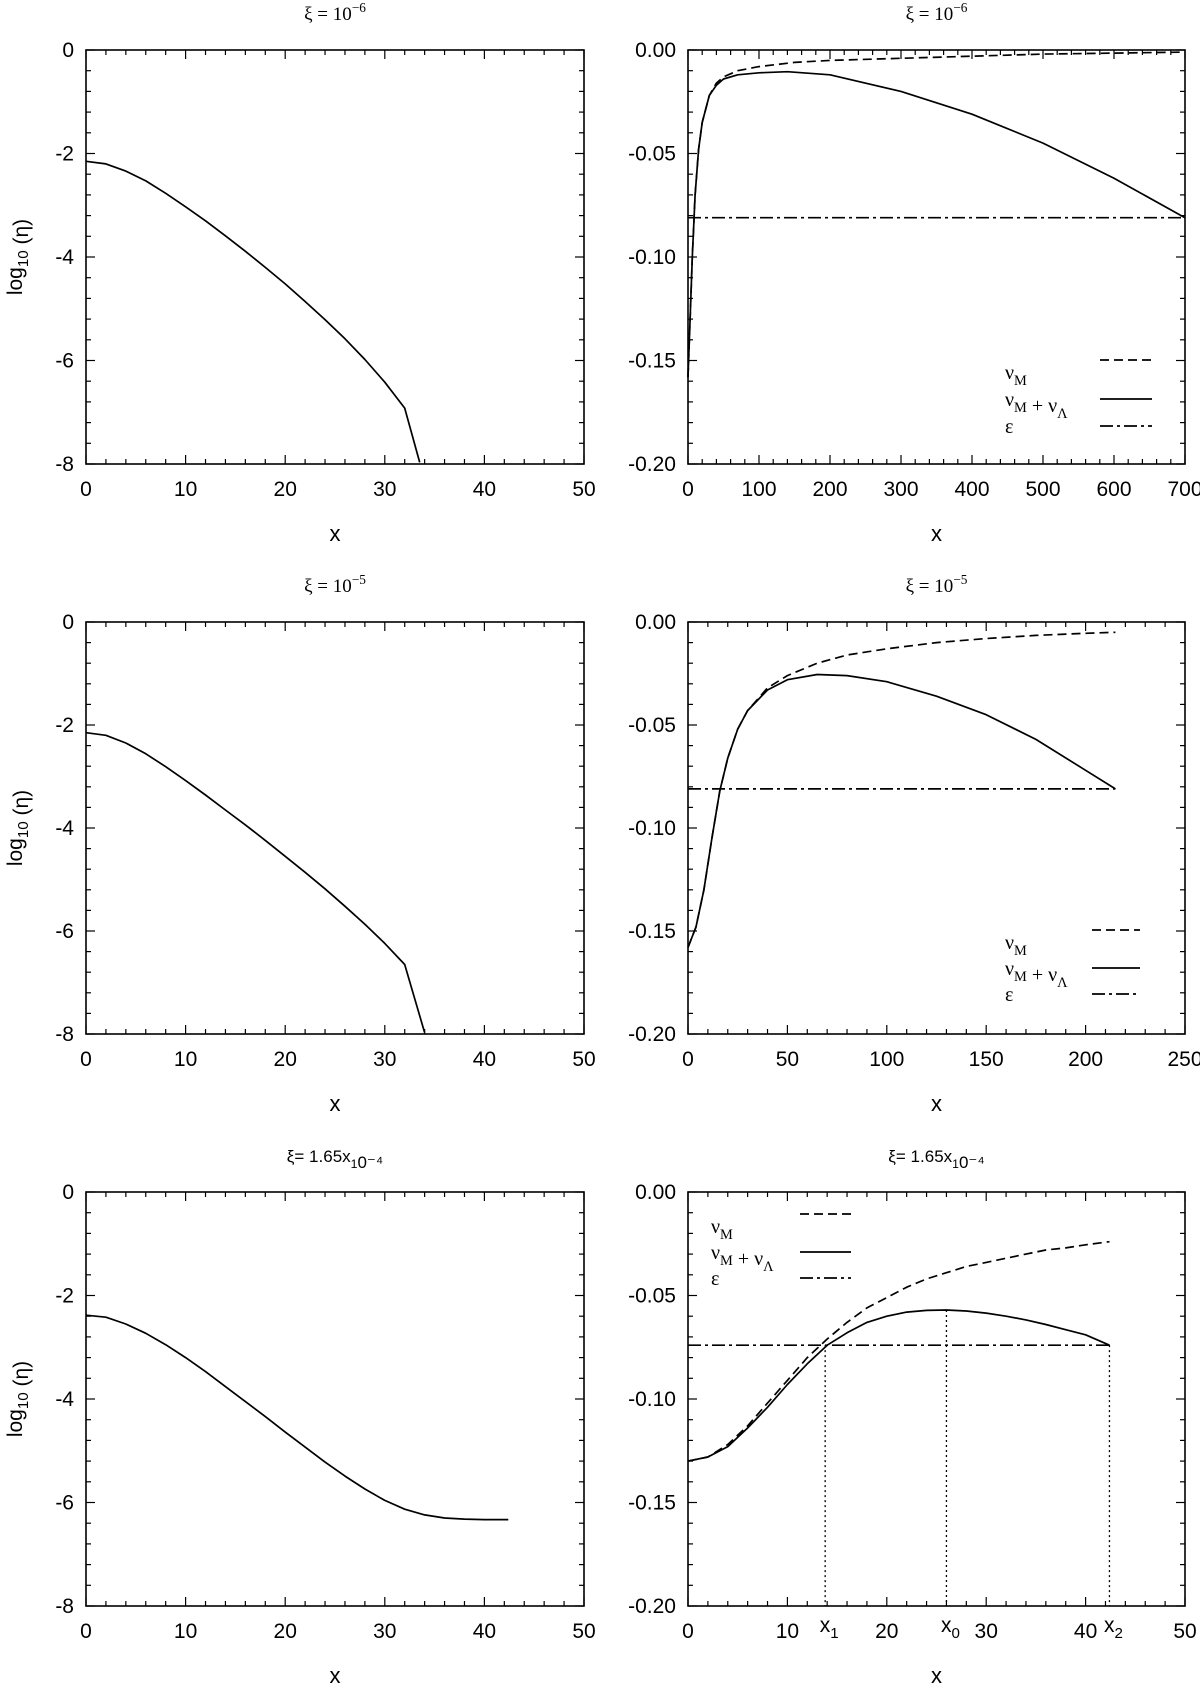  Describe the element at coordinates (1042, 489) in the screenshot. I see `x-tick-label: 500` at that location.